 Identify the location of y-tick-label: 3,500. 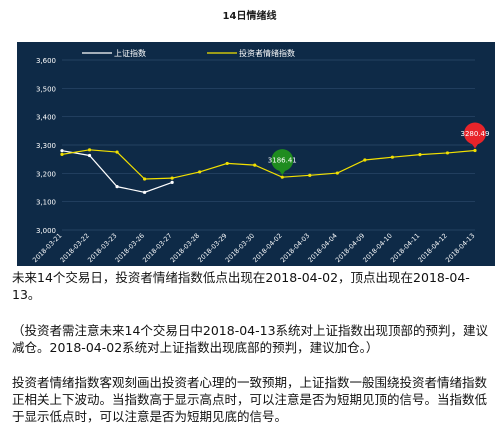
(46, 89).